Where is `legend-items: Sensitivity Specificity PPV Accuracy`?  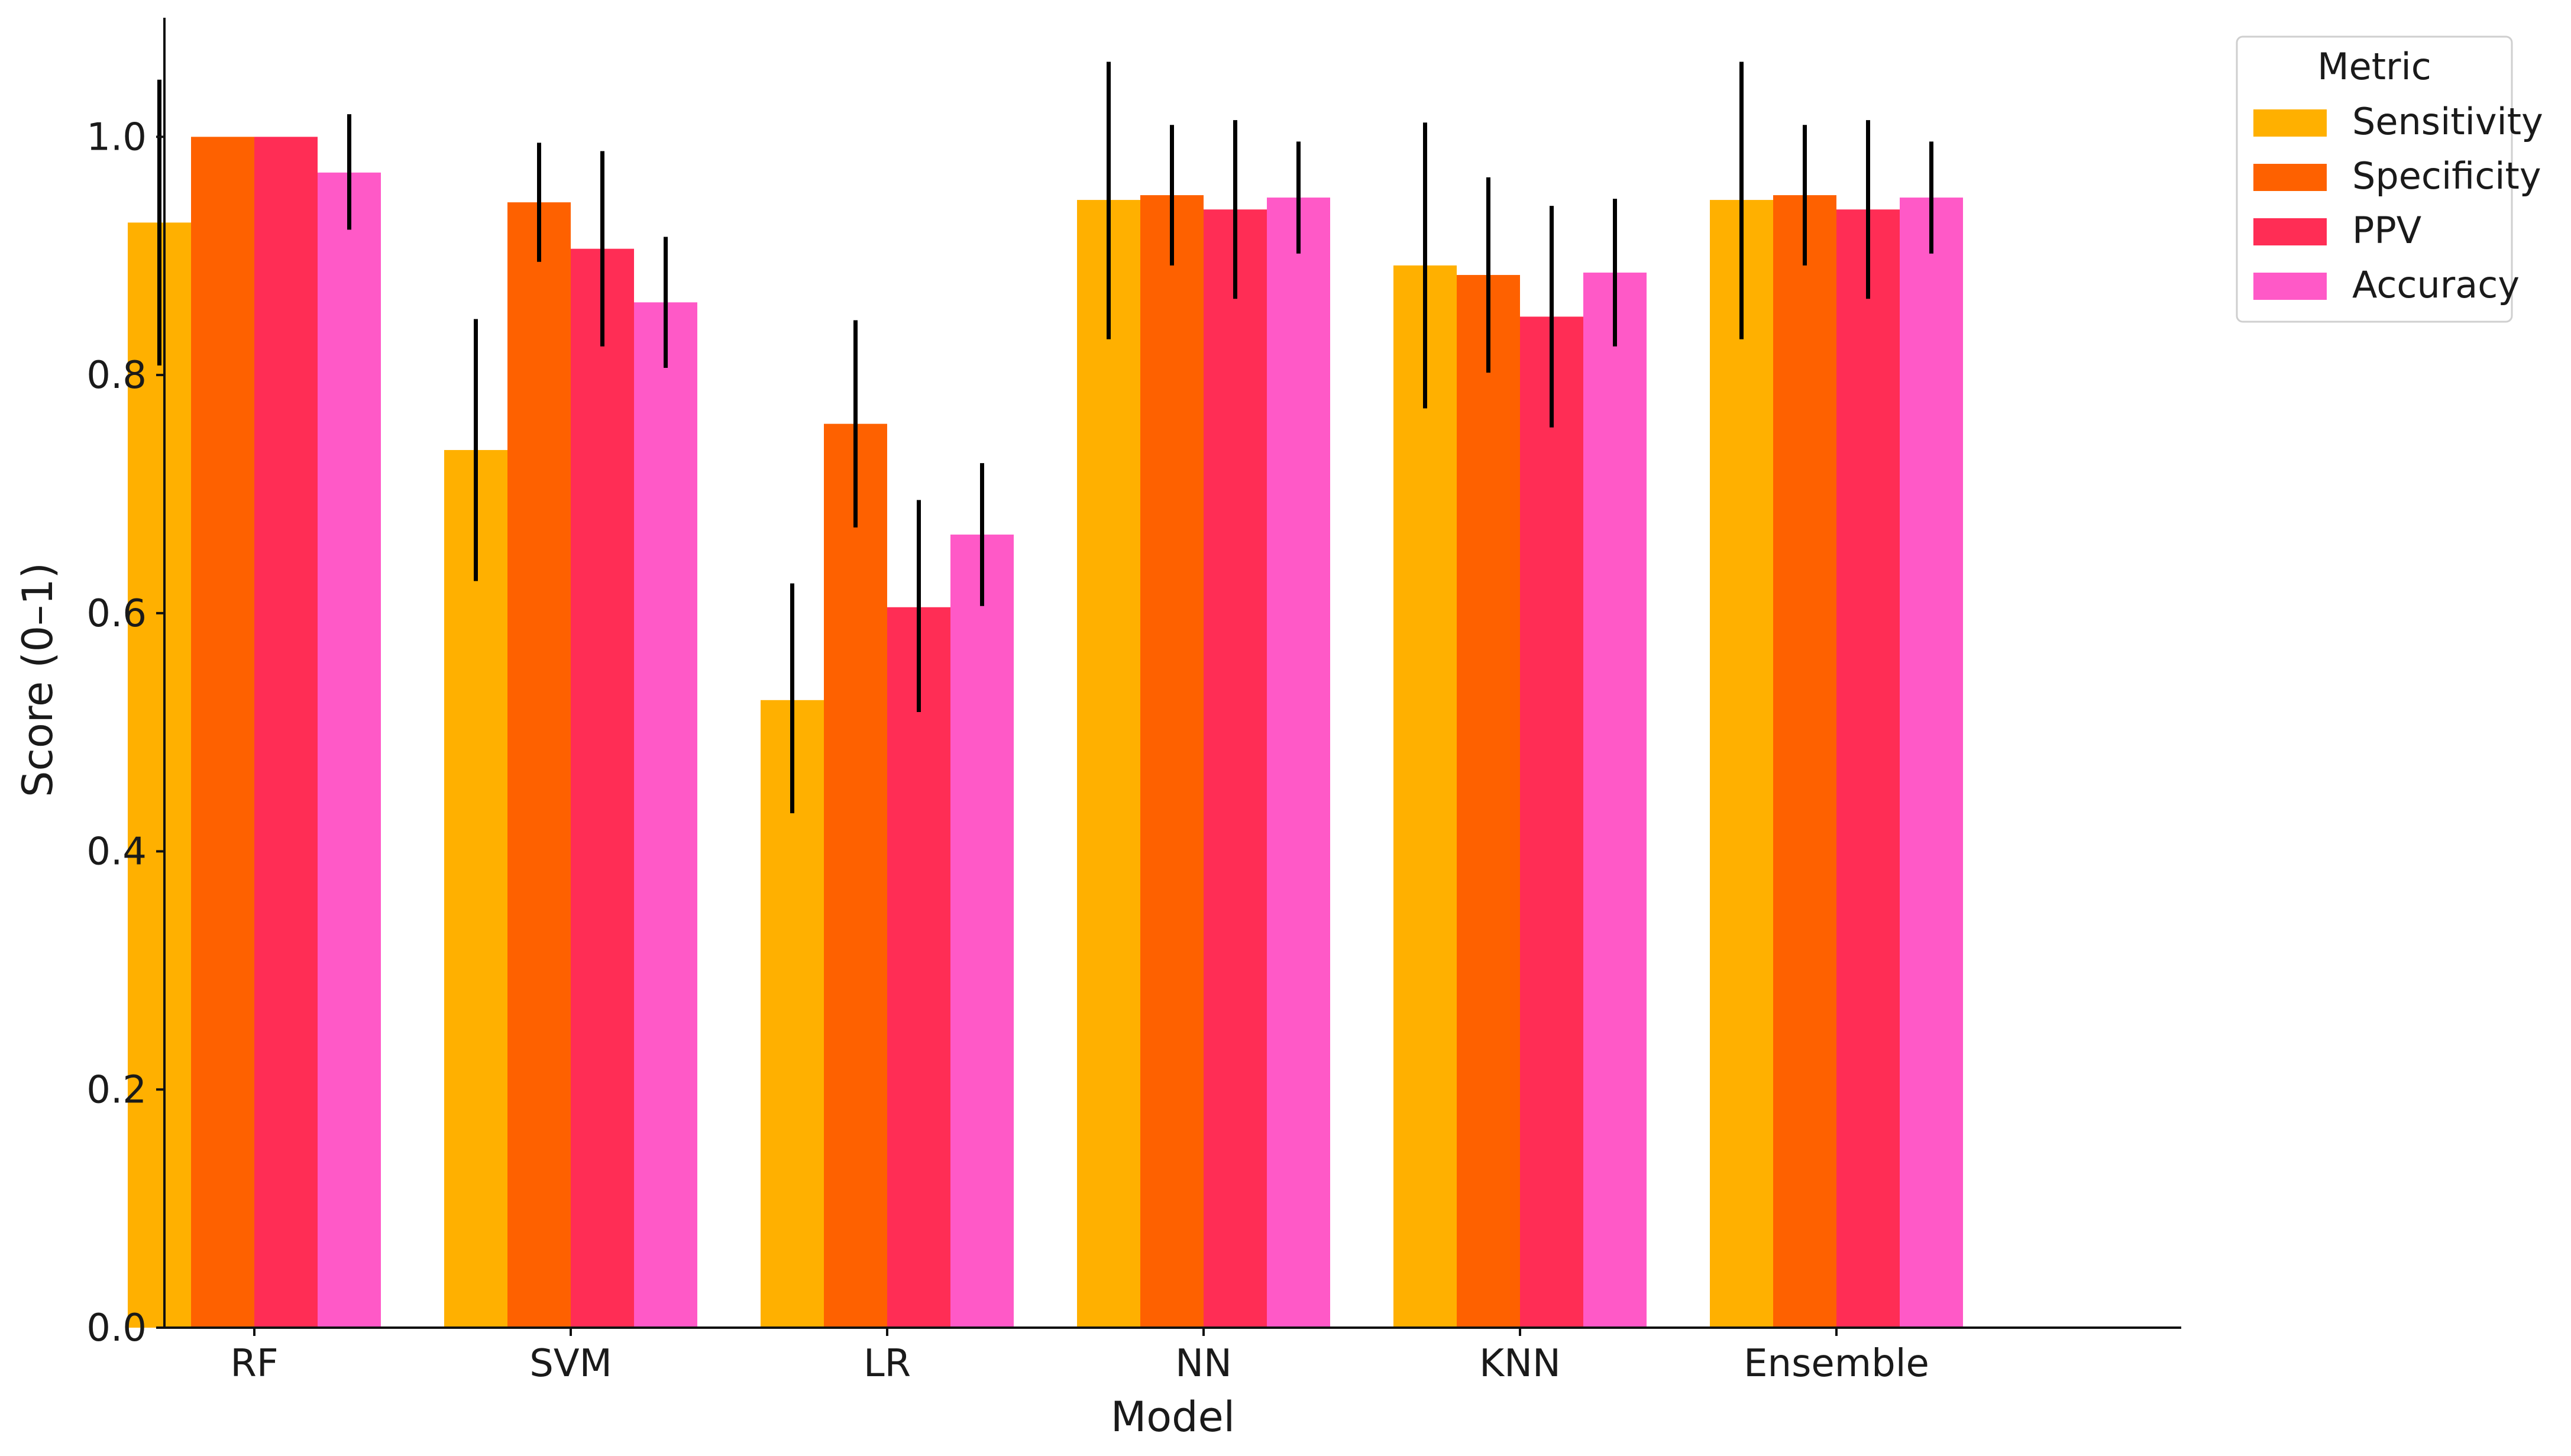 legend-items: Sensitivity Specificity PPV Accuracy is located at coordinates (2398, 203).